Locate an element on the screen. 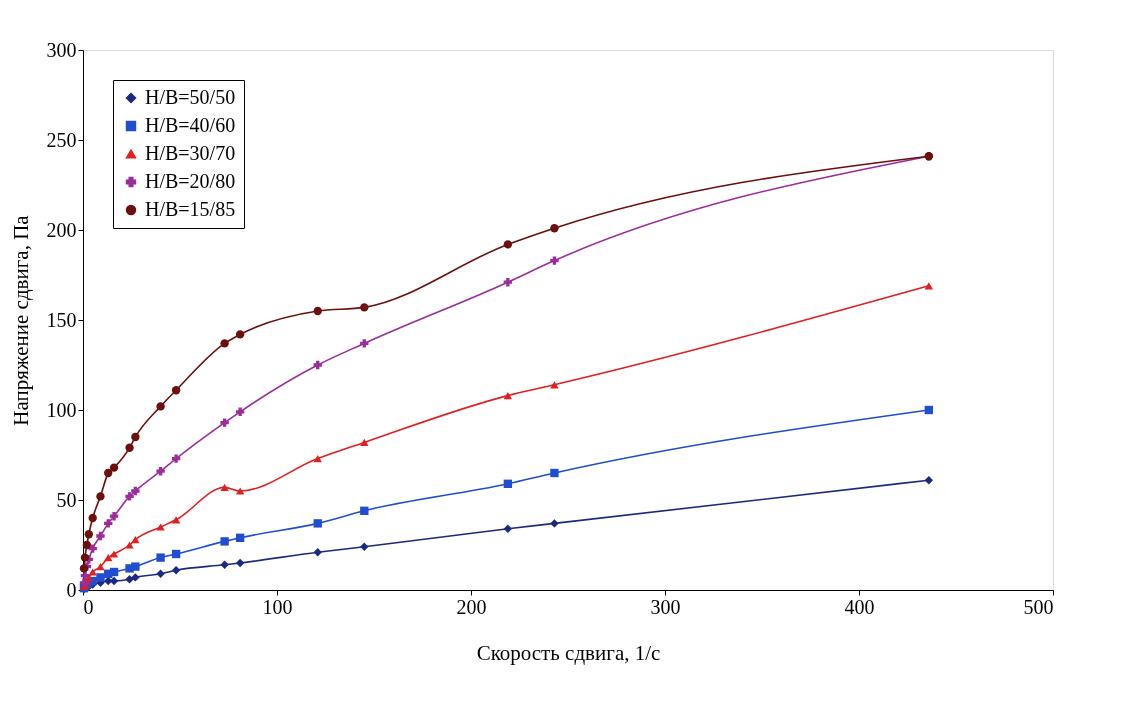  y-tick-label: 200 is located at coordinates (61, 229).